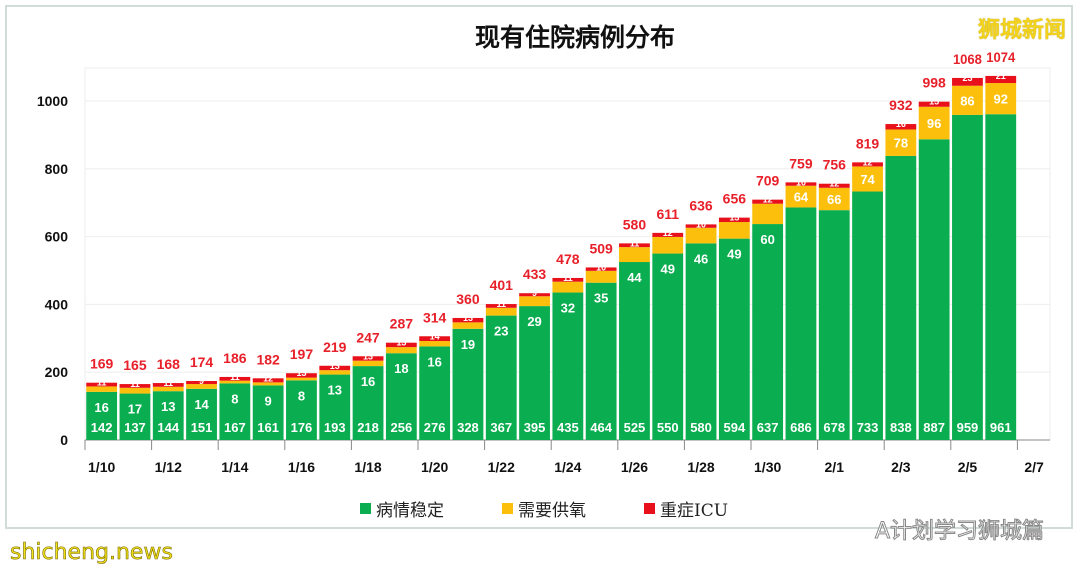 Image resolution: width=1080 pixels, height=574 pixels. What do you see at coordinates (235, 358) in the screenshot?
I see `data-label-total: 186` at bounding box center [235, 358].